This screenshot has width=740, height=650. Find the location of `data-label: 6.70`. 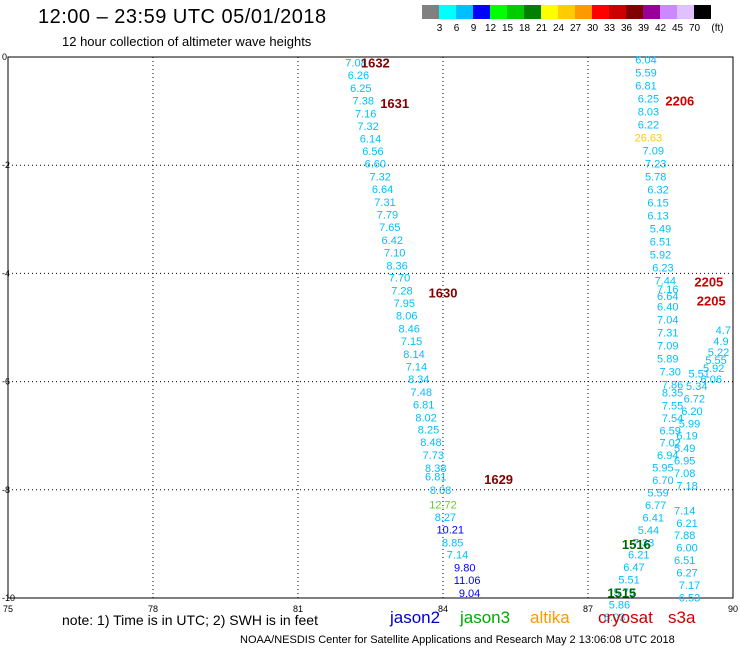

data-label: 6.70 is located at coordinates (662, 481).